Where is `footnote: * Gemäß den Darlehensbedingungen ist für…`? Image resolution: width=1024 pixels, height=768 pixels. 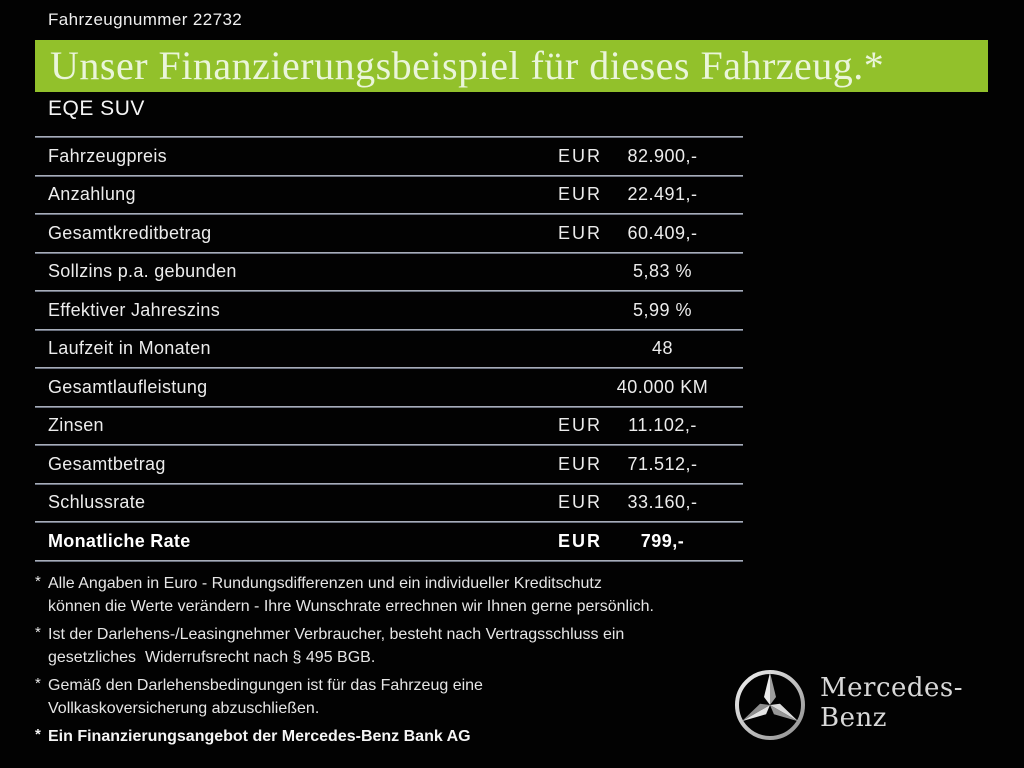 footnote: * Gemäß den Darlehensbedingungen ist für… is located at coordinates (380, 697).